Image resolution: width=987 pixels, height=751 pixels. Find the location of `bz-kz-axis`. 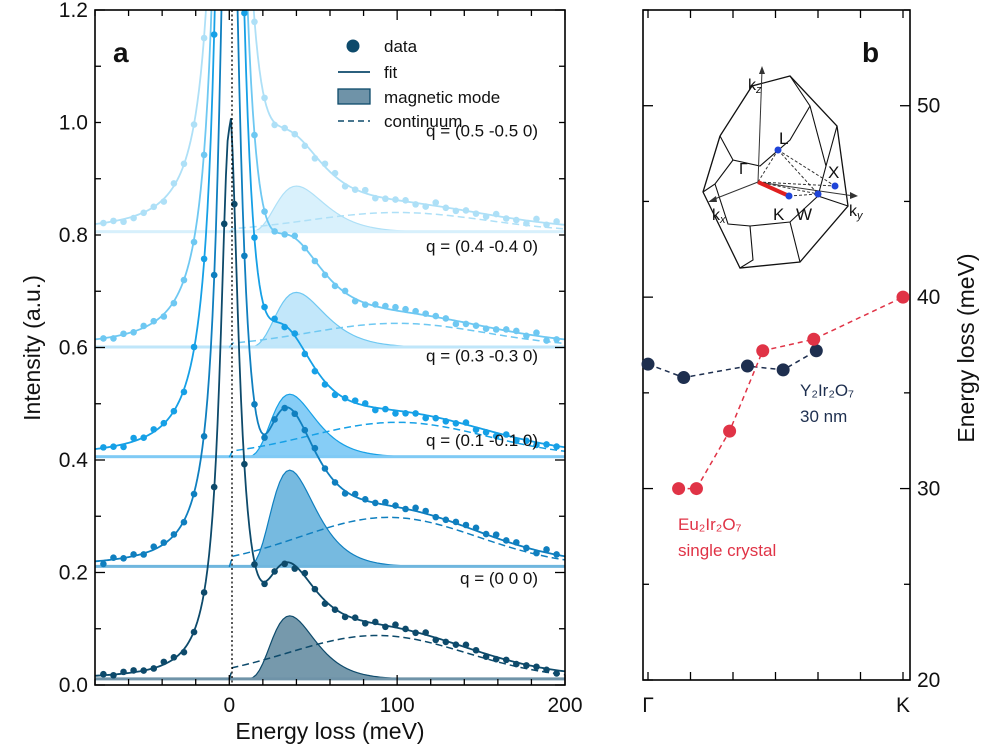

bz-kz-axis is located at coordinates (760, 126).